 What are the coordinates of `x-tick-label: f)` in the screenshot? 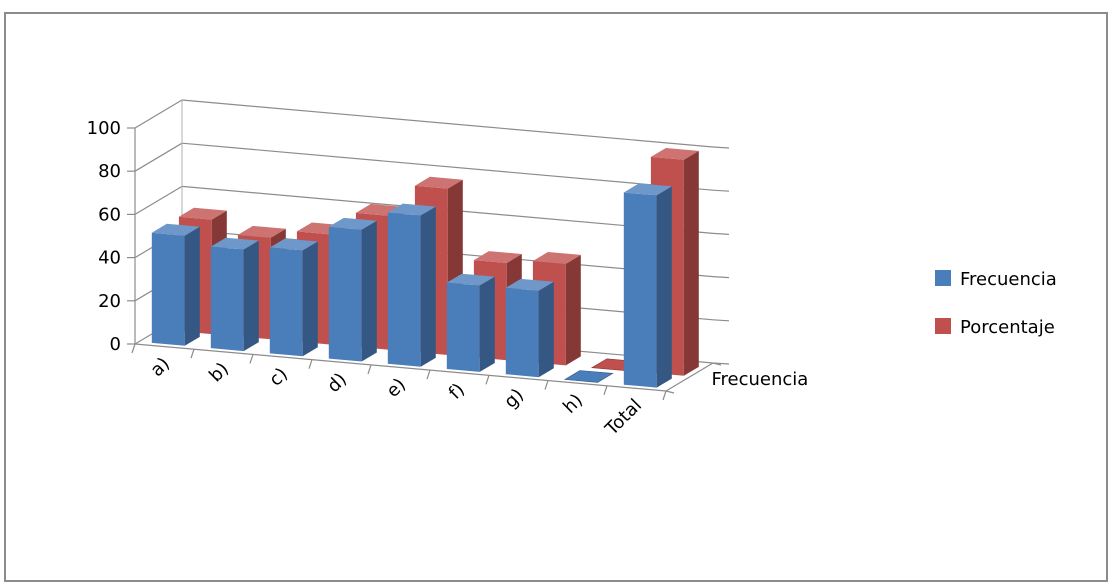 It's located at (457, 391).